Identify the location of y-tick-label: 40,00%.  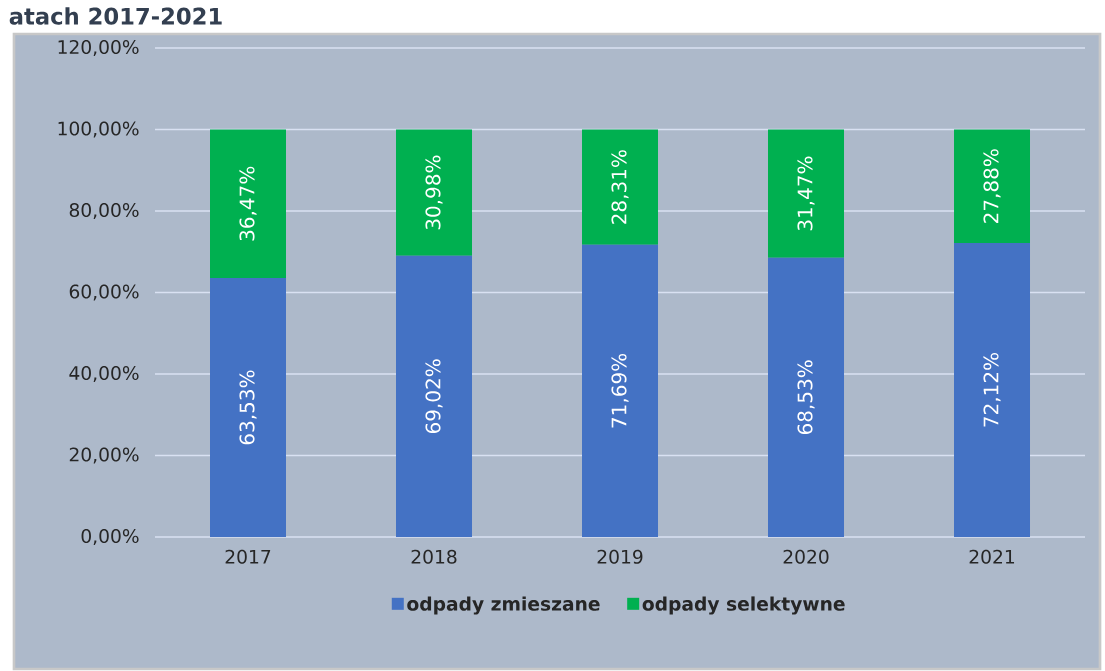
(104, 374).